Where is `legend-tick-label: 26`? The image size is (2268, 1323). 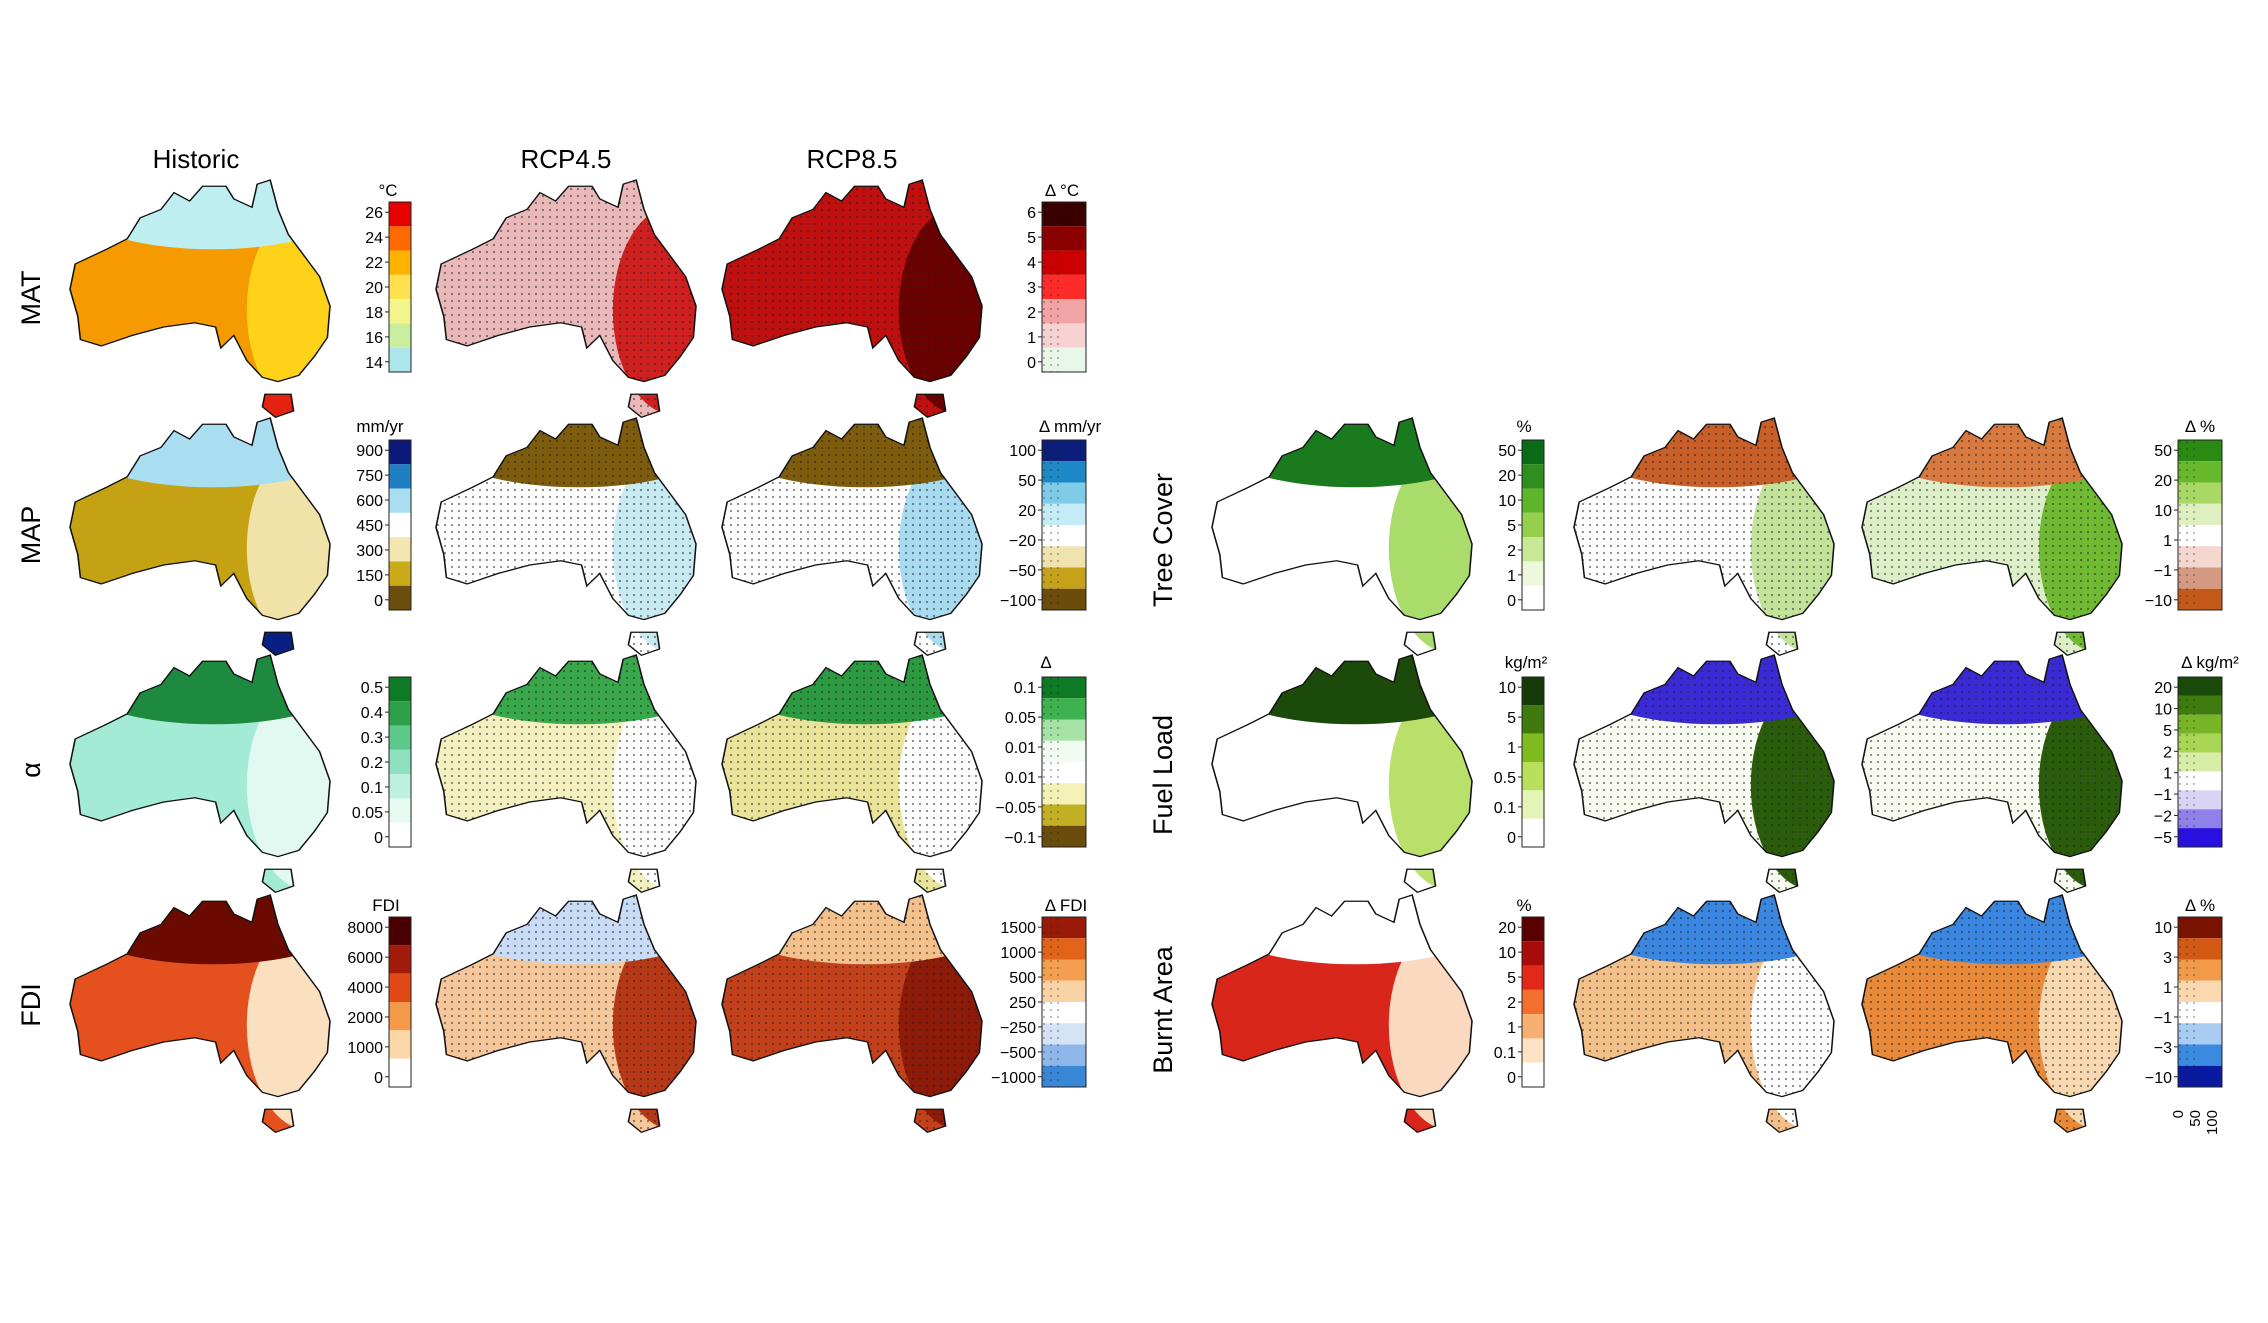 legend-tick-label: 26 is located at coordinates (374, 213).